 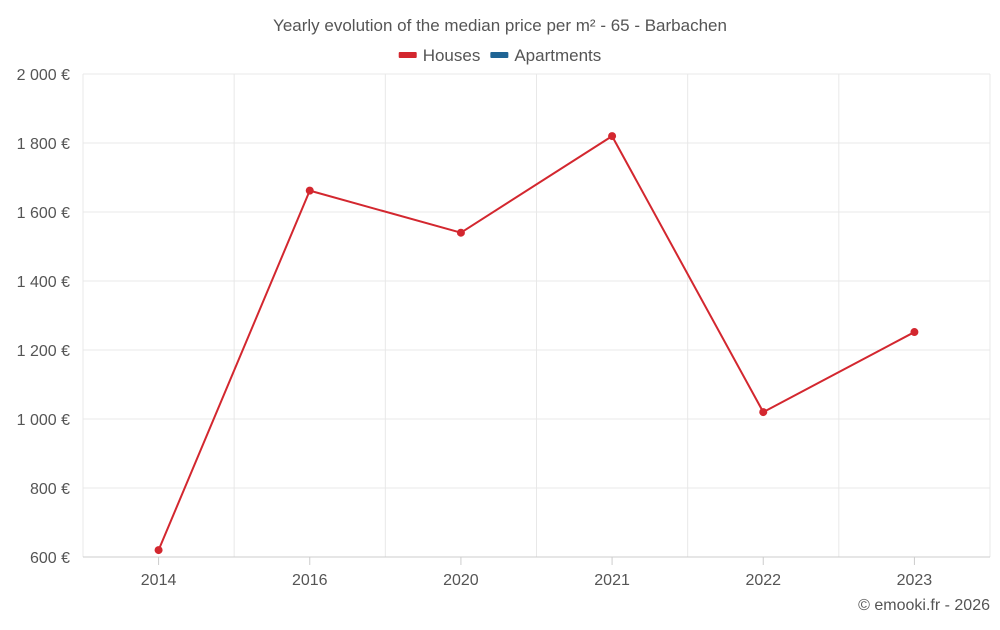 What do you see at coordinates (612, 580) in the screenshot?
I see `x-tick-label: 2021` at bounding box center [612, 580].